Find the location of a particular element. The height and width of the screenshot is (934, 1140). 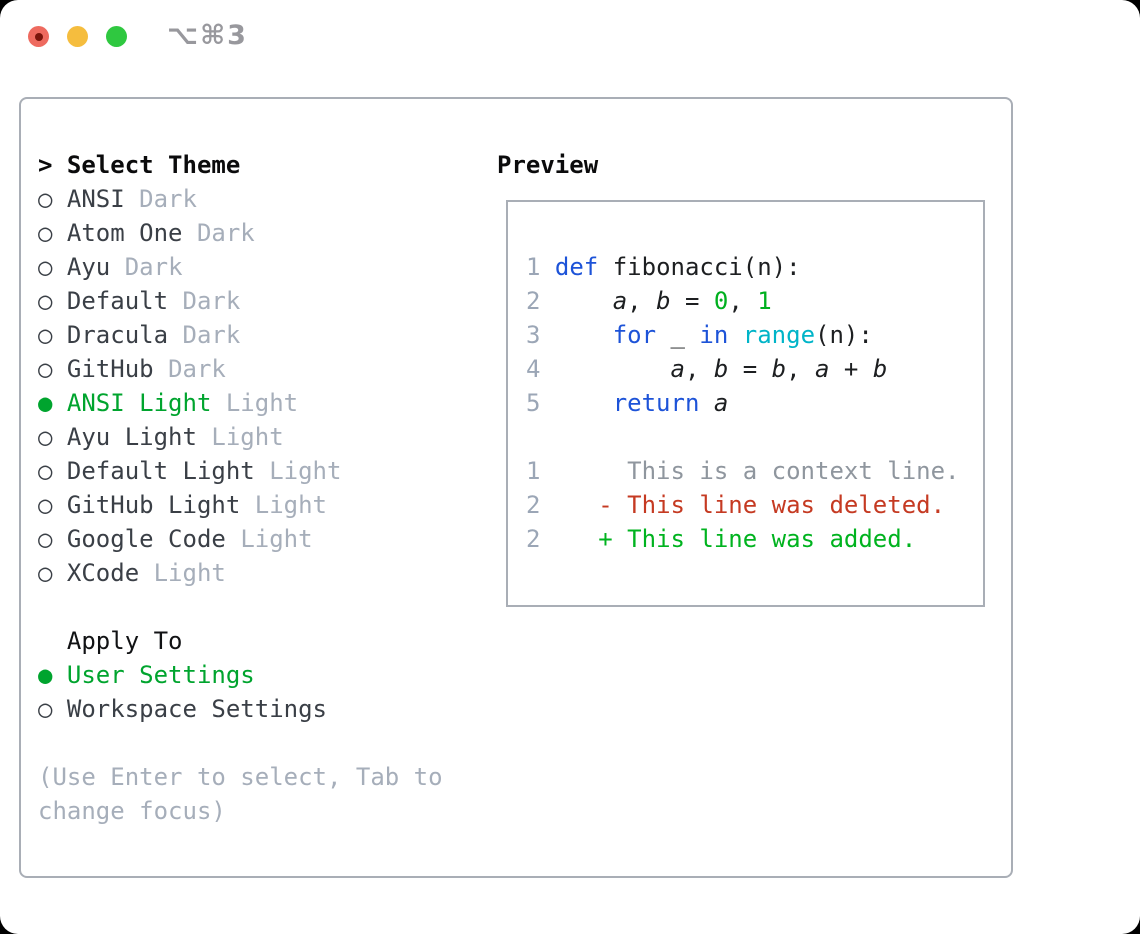

apply-option-user-settings: ● User Settings is located at coordinates (258, 675).